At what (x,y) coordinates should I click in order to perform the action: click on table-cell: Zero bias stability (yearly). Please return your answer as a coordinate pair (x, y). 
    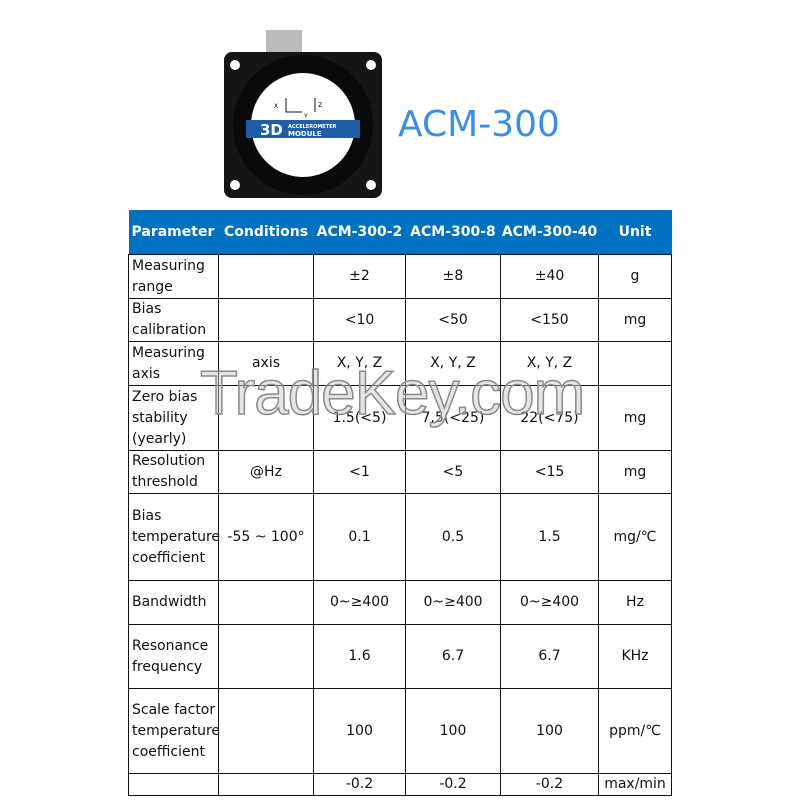
    Looking at the image, I should click on (173, 418).